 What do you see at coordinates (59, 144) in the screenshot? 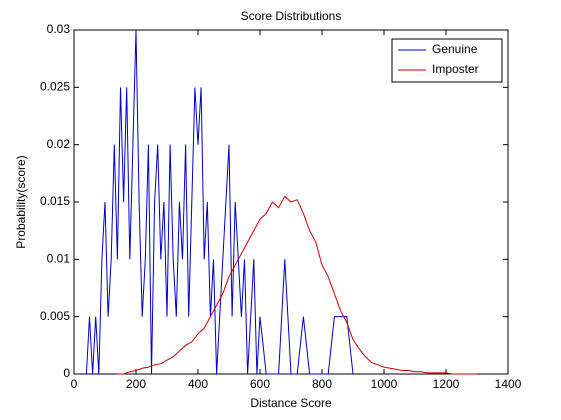
I see `y-tick-label: 0.02` at bounding box center [59, 144].